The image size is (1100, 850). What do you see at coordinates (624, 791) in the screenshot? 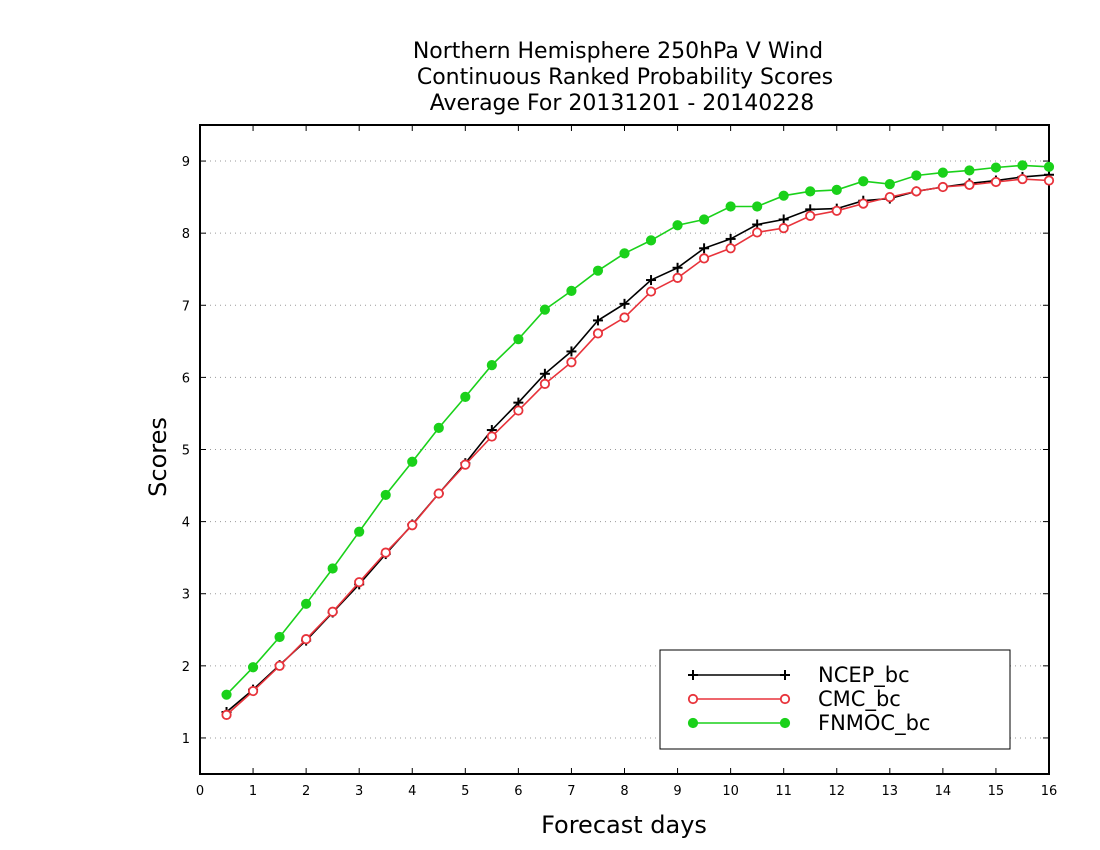
I see `x-tick-label: 8` at bounding box center [624, 791].